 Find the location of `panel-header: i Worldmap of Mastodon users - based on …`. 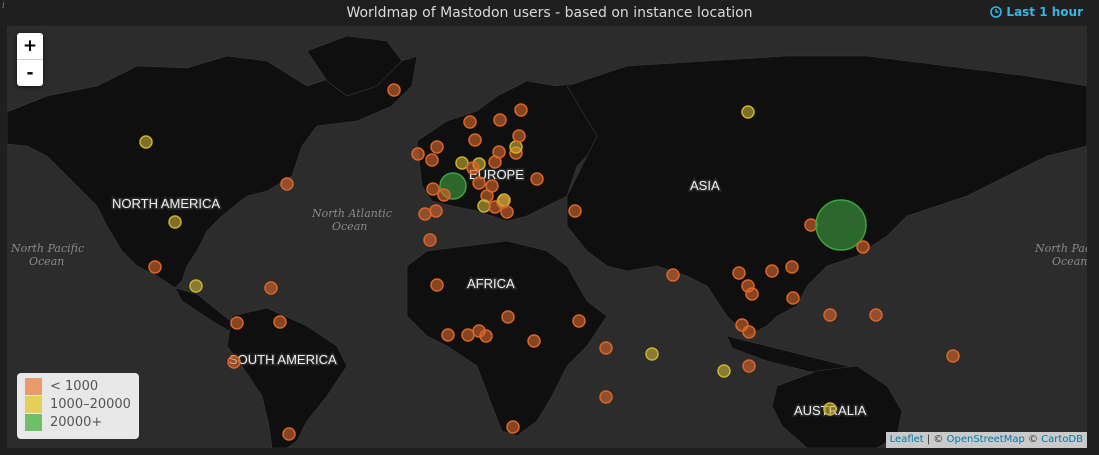

panel-header: i Worldmap of Mastodon users - based on … is located at coordinates (549, 13).